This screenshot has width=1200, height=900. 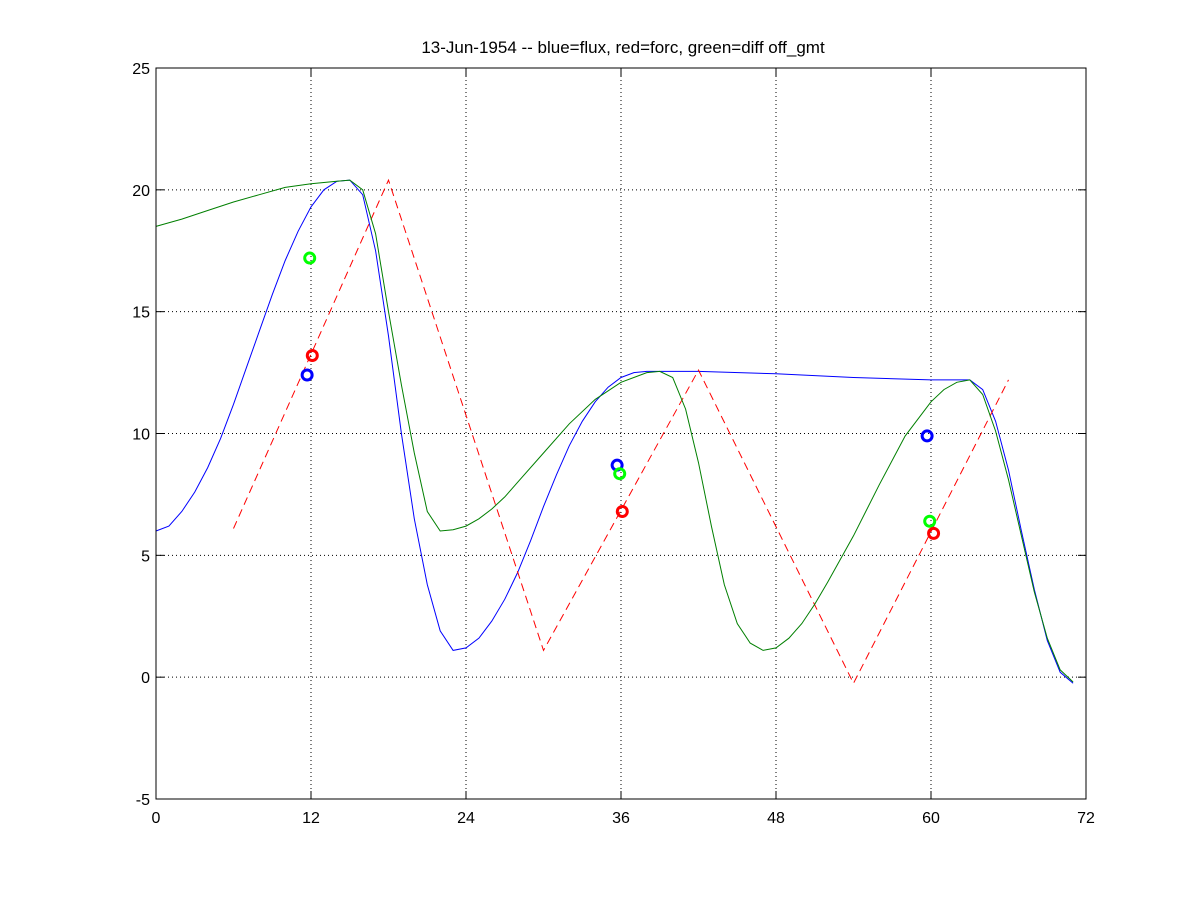 I want to click on x-tick-labels: 0 12 24 36 48 60 72, so click(x=623, y=818).